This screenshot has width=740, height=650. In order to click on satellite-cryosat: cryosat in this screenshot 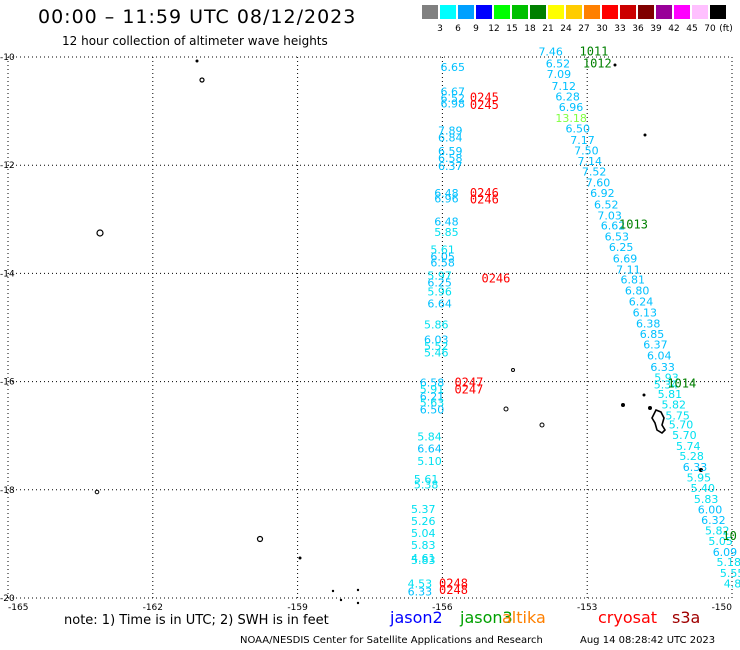, I will do `click(628, 617)`.